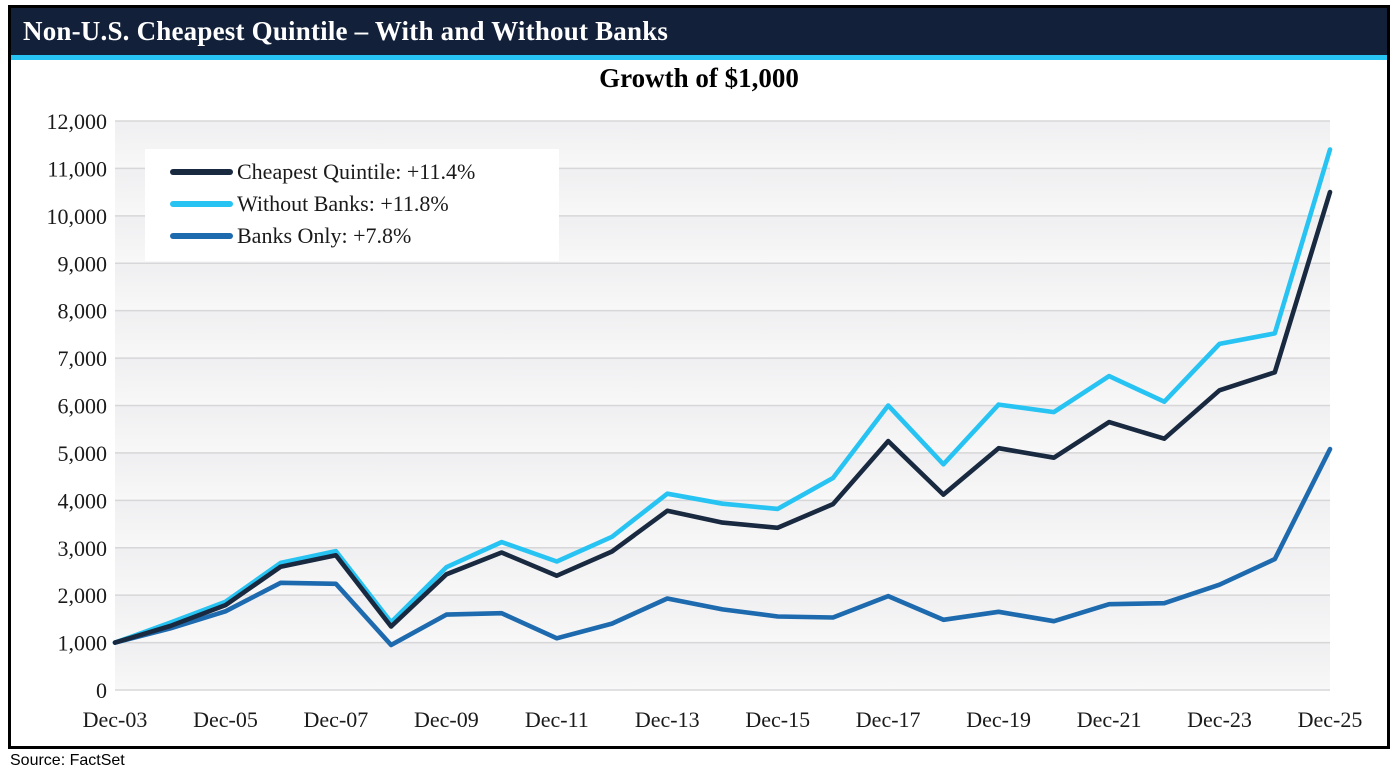 The image size is (1400, 774). I want to click on chart-title: Growth of $1,000, so click(699, 78).